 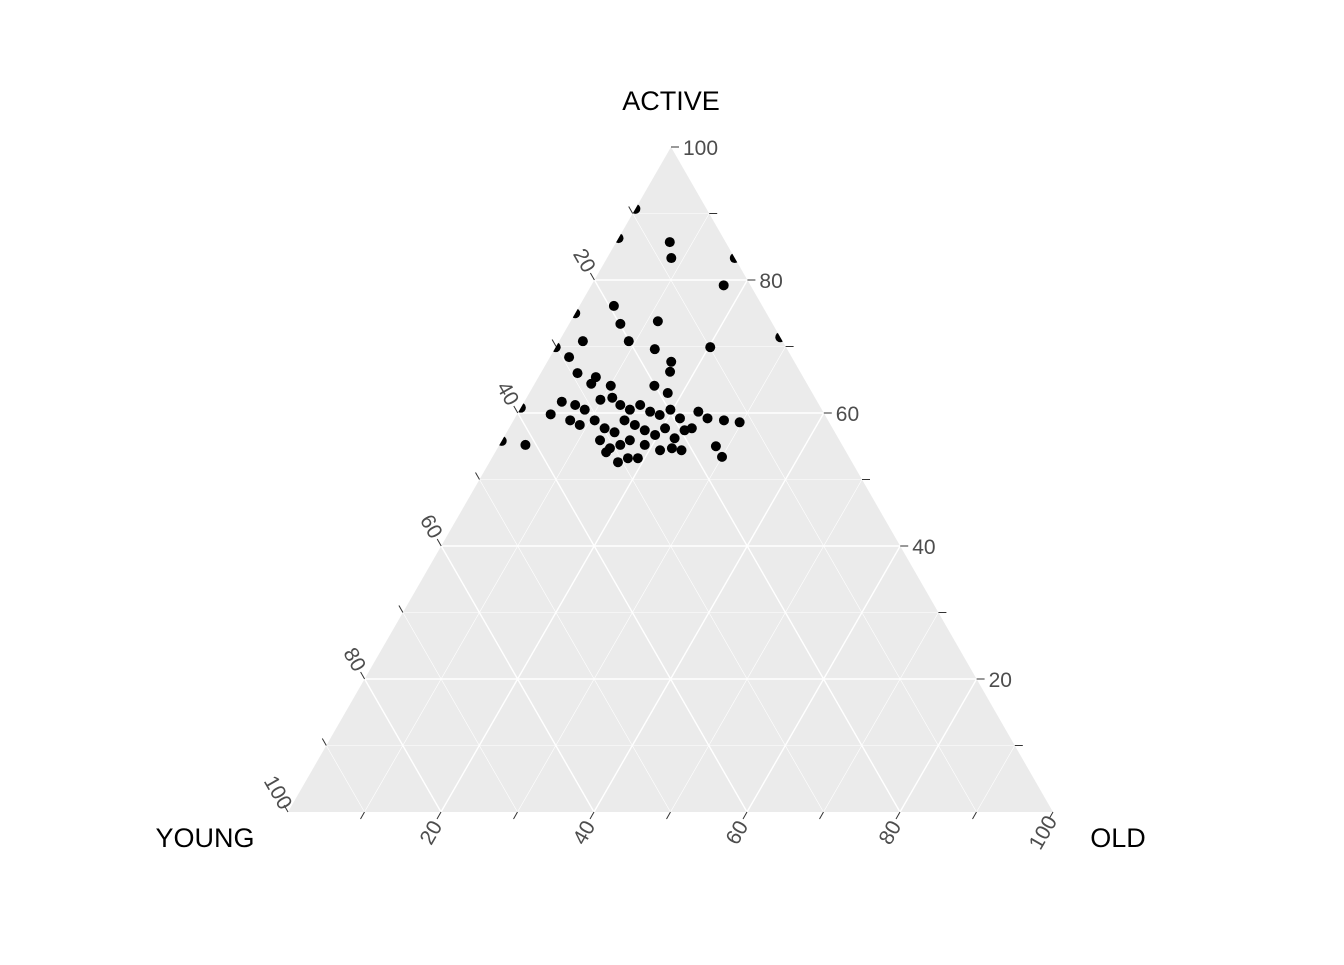 I want to click on tick-label-old: 20, so click(x=432, y=833).